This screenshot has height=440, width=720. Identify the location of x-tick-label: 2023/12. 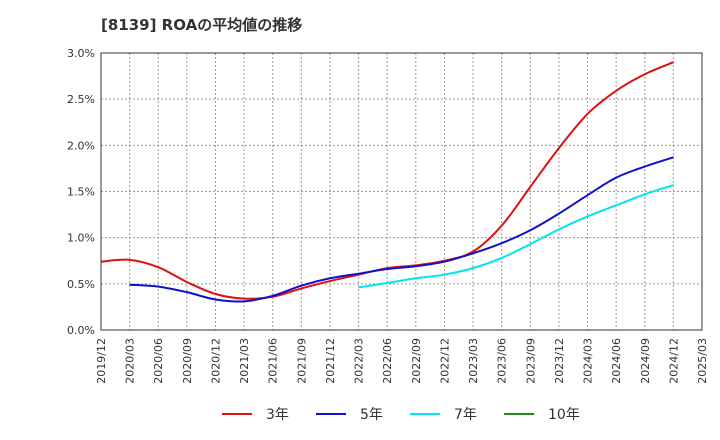
(559, 361).